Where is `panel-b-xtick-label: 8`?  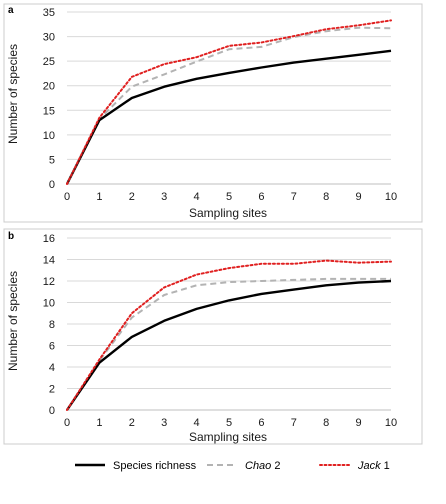 panel-b-xtick-label: 8 is located at coordinates (326, 423).